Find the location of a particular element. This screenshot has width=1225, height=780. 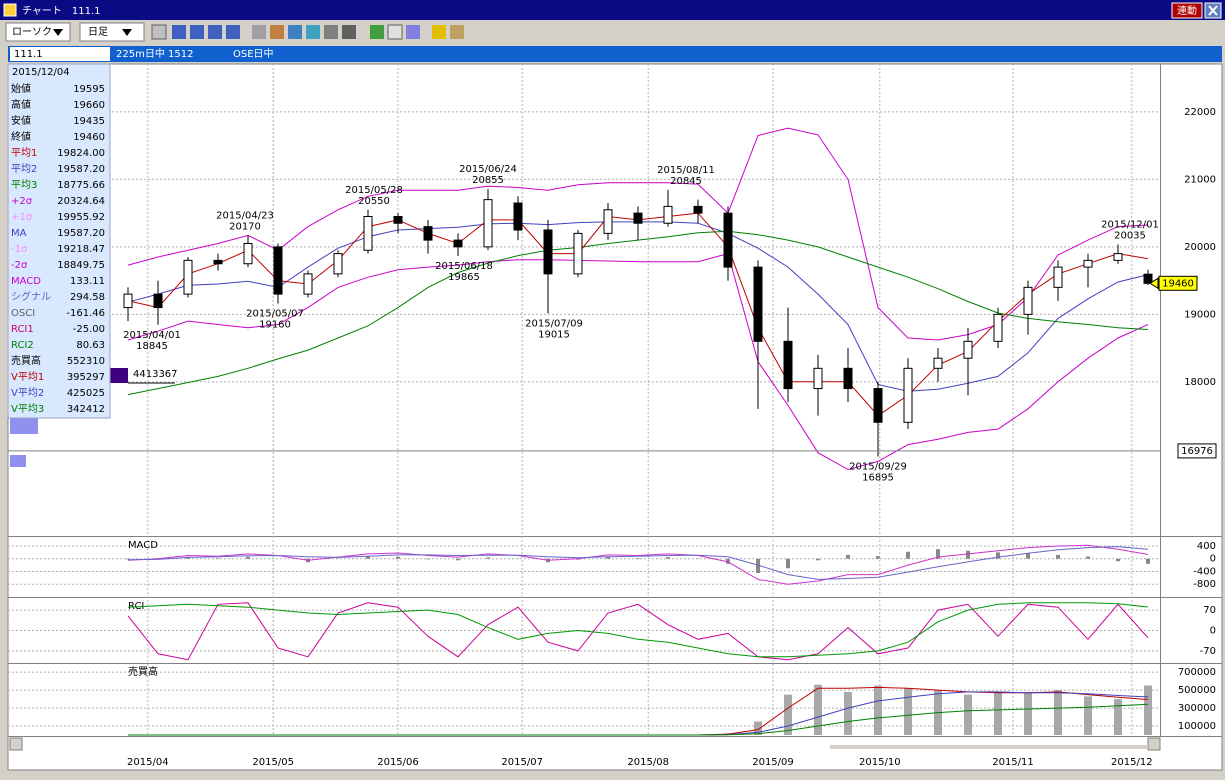

side-label: 4413367 is located at coordinates (155, 374).